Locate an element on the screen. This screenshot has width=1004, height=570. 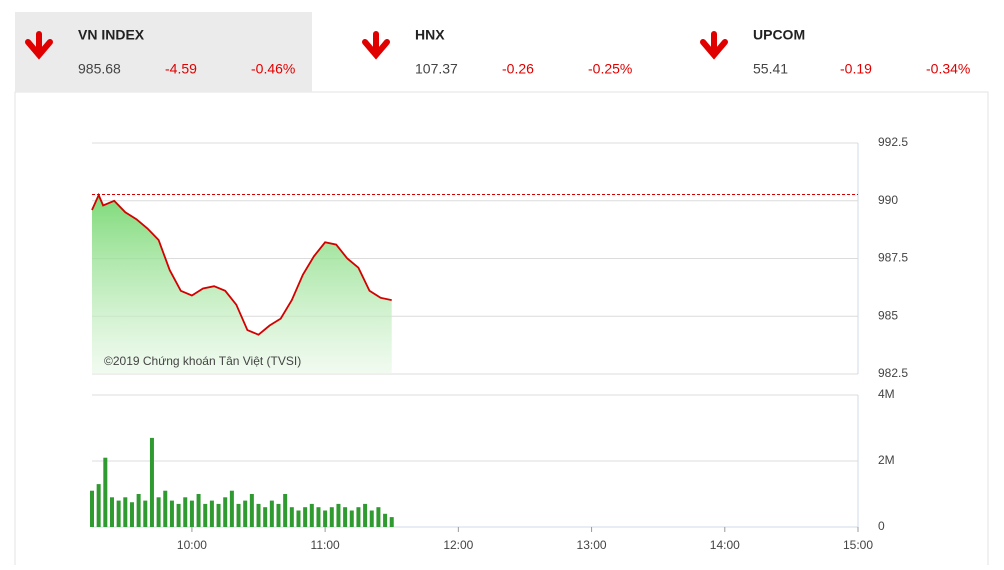
price-line is located at coordinates (241, 264).